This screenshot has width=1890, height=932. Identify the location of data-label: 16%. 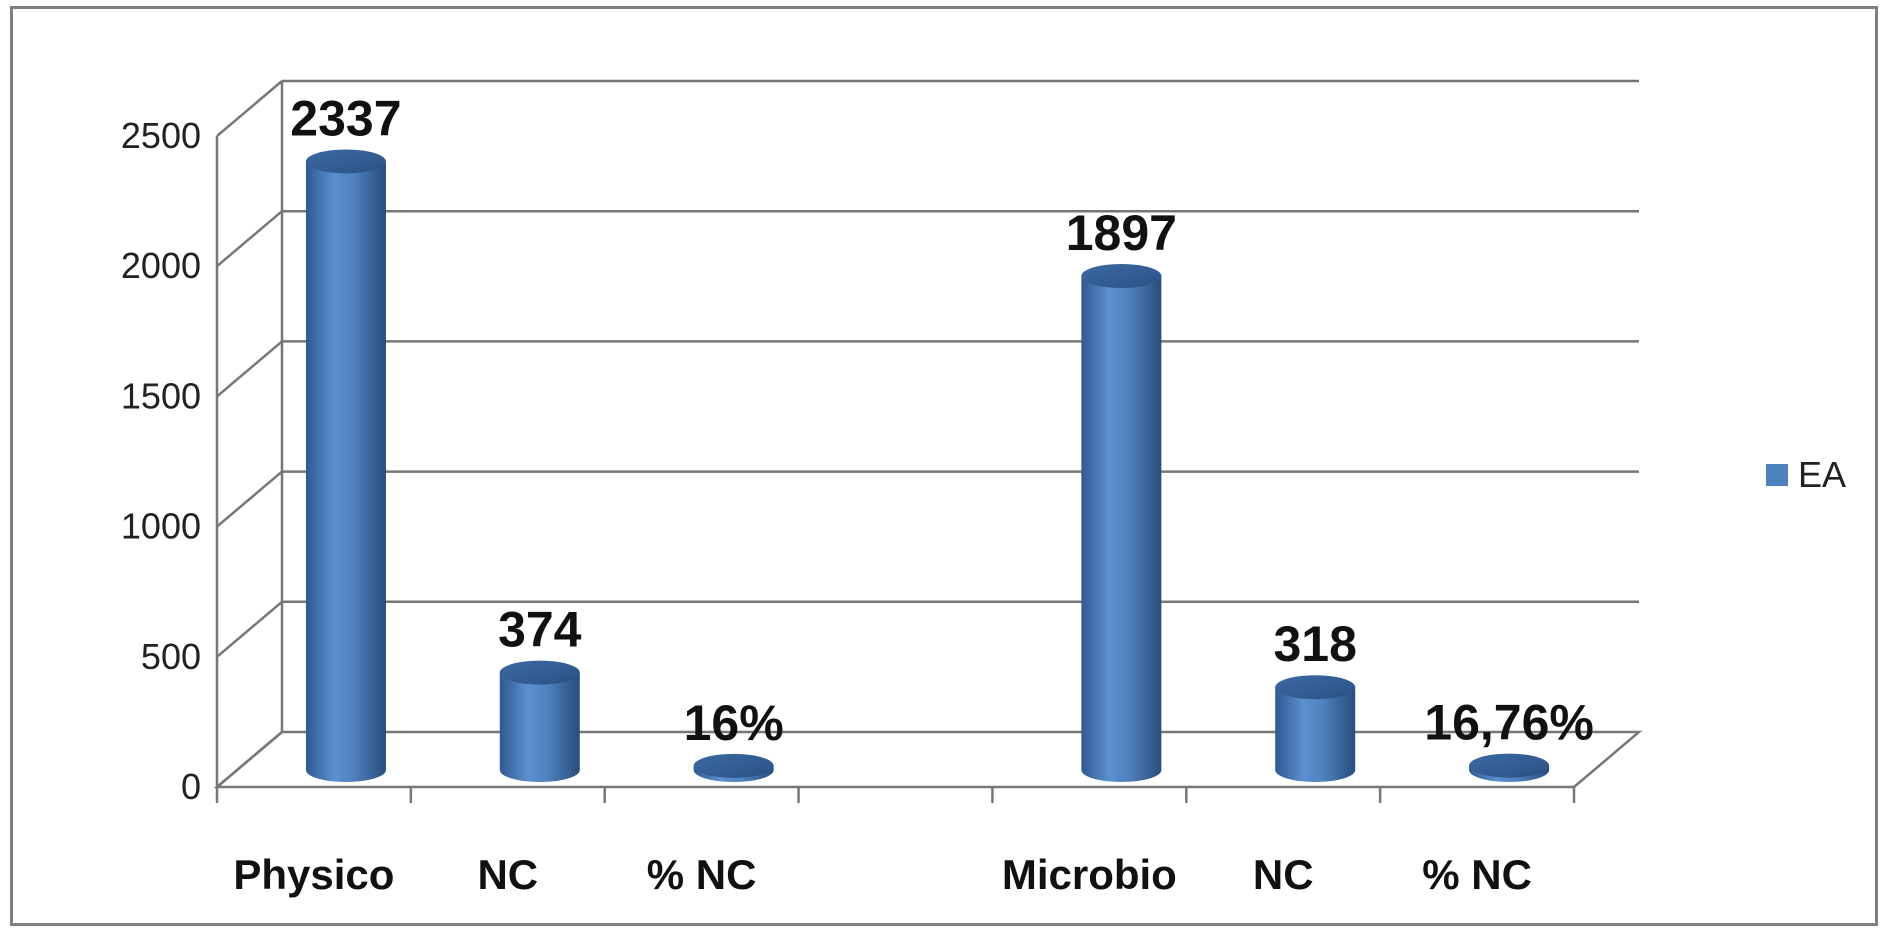
(734, 723).